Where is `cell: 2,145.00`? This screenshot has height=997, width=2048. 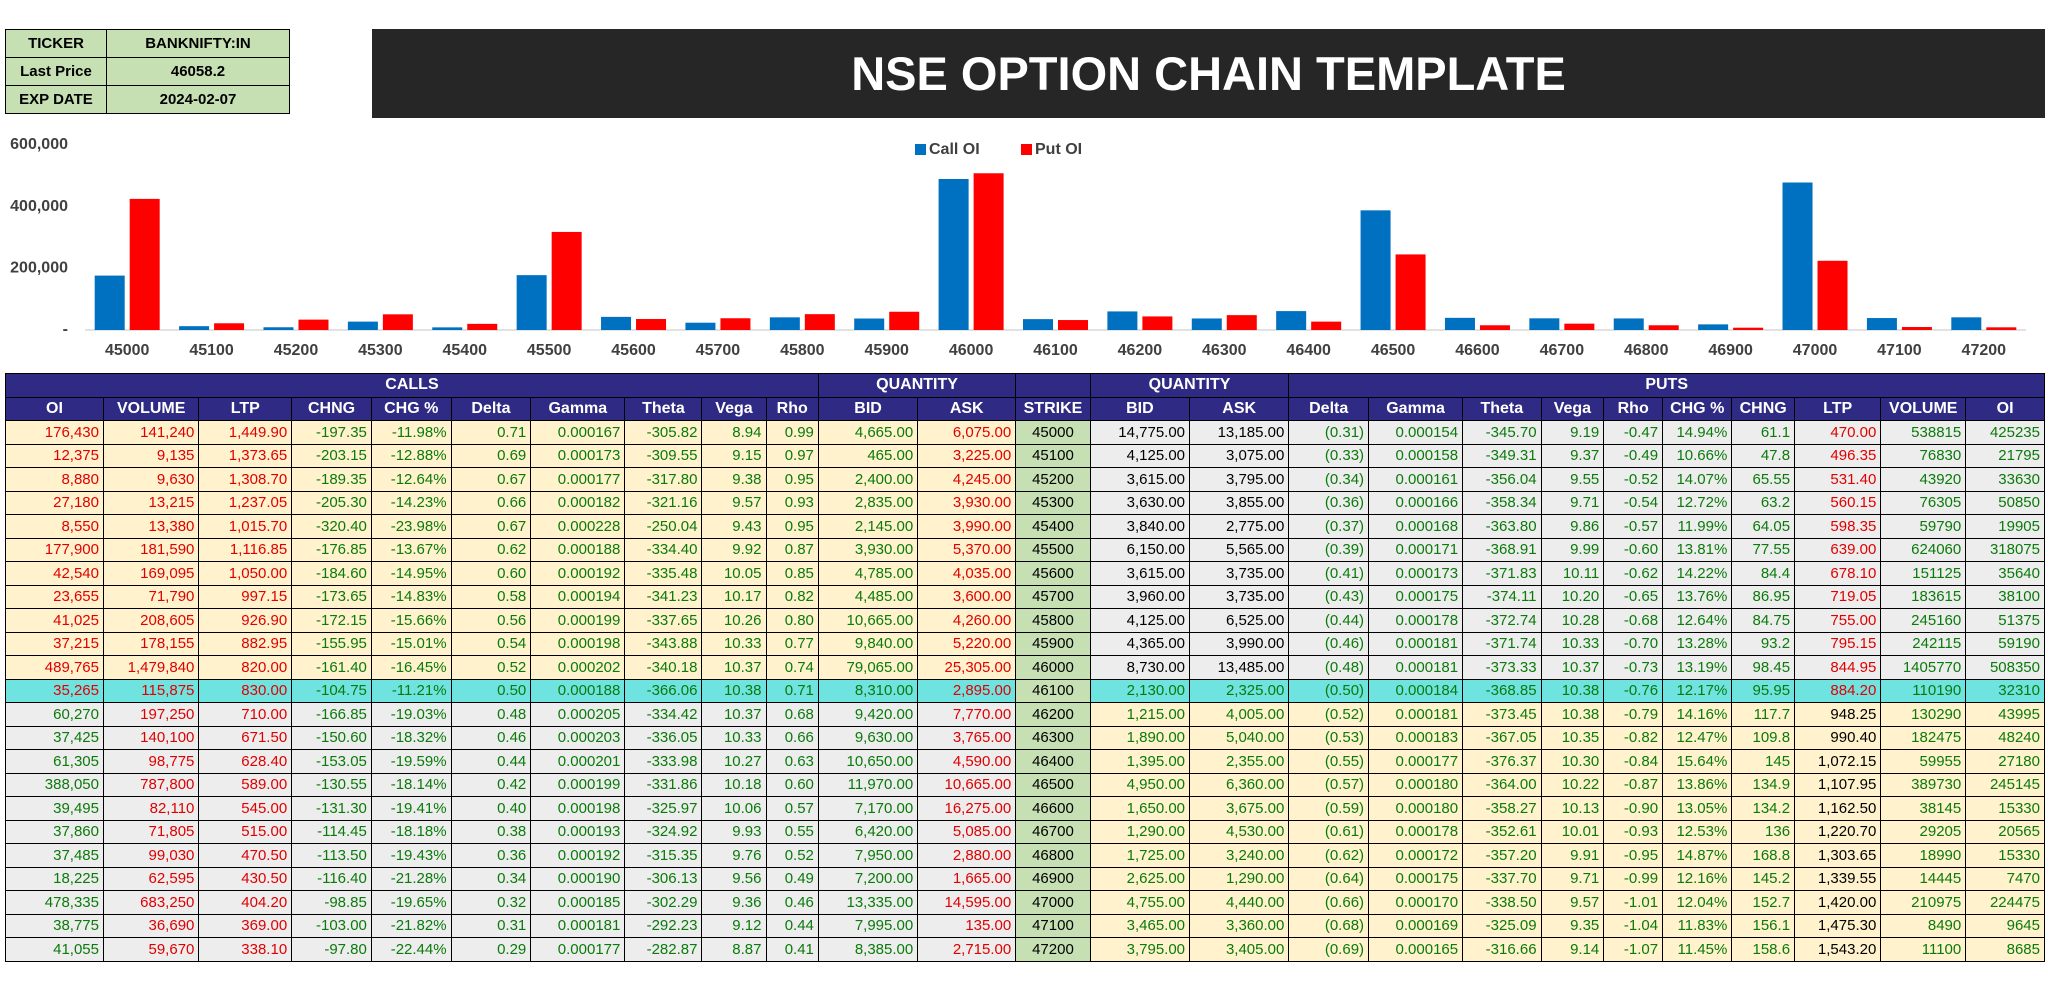 cell: 2,145.00 is located at coordinates (868, 526).